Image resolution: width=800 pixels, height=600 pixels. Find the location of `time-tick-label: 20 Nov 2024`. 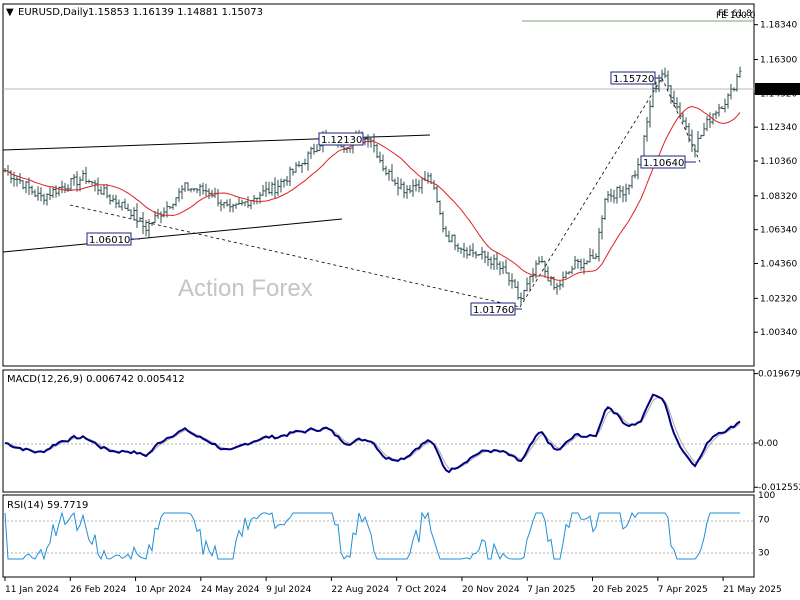

time-tick-label: 20 Nov 2024 is located at coordinates (491, 590).